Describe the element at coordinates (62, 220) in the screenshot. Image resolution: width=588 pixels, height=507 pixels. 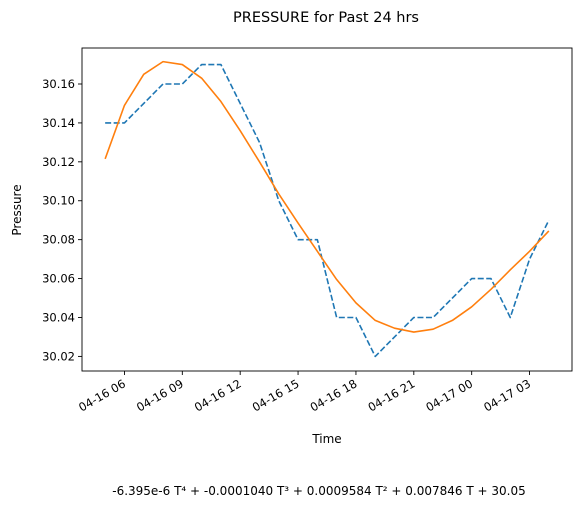
I see `y-axis: 30.02 30.04 30.06 30.08 30.10 30.12 30.14 30.16` at that location.